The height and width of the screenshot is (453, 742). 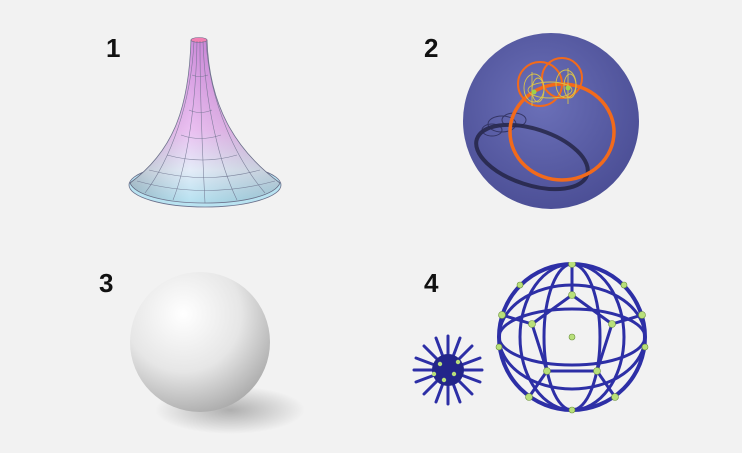 I want to click on pseudosphere-icon, so click(x=205, y=122).